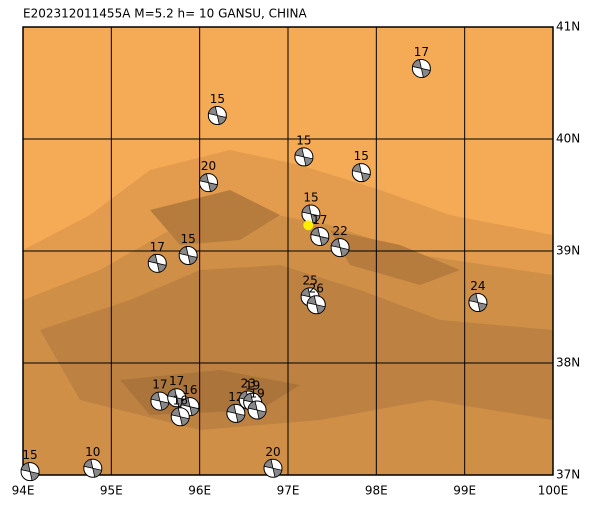 The width and height of the screenshot is (589, 505). What do you see at coordinates (199, 491) in the screenshot?
I see `x-tick-label: 96E` at bounding box center [199, 491].